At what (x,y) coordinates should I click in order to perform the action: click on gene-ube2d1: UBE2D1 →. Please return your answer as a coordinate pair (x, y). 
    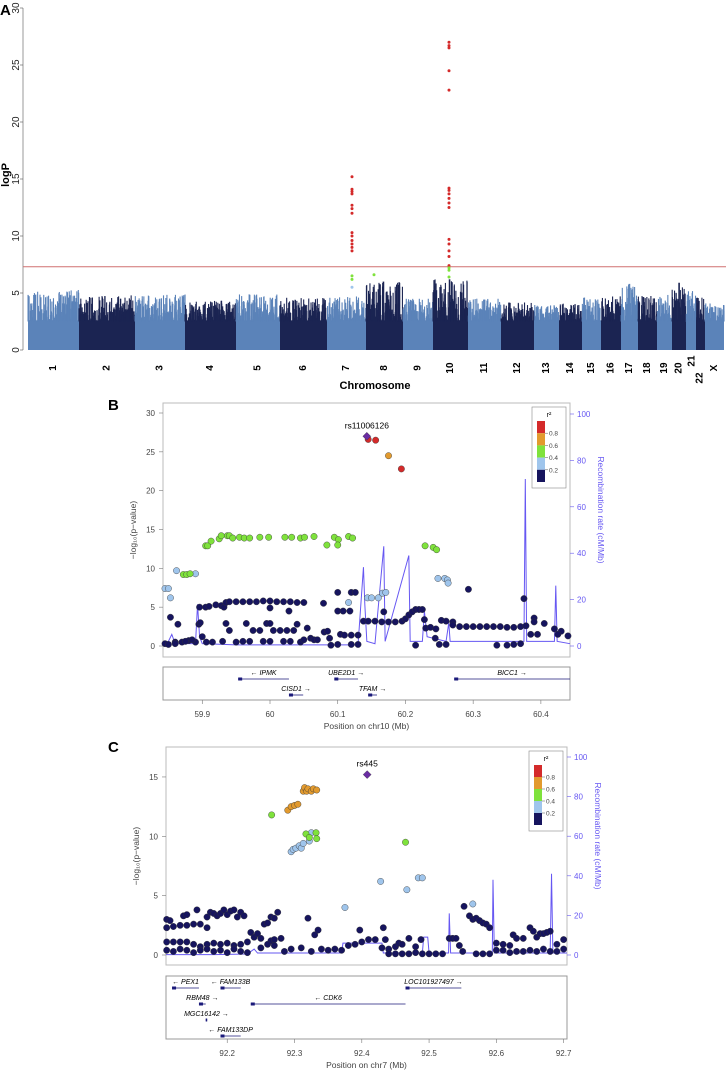
    Looking at the image, I should click on (346, 675).